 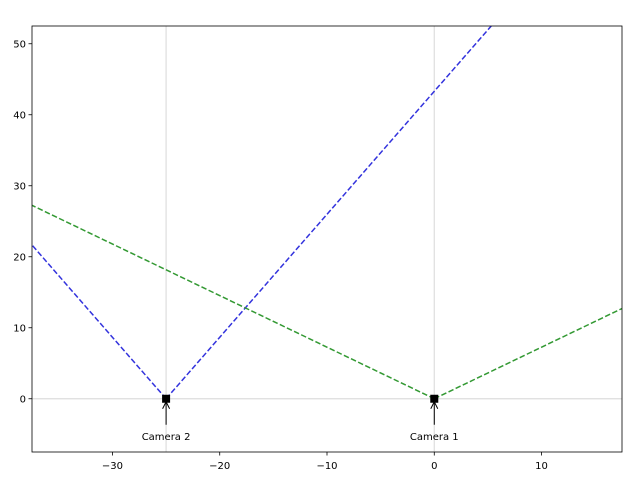 What do you see at coordinates (541, 466) in the screenshot?
I see `x-tick-label: 10` at bounding box center [541, 466].